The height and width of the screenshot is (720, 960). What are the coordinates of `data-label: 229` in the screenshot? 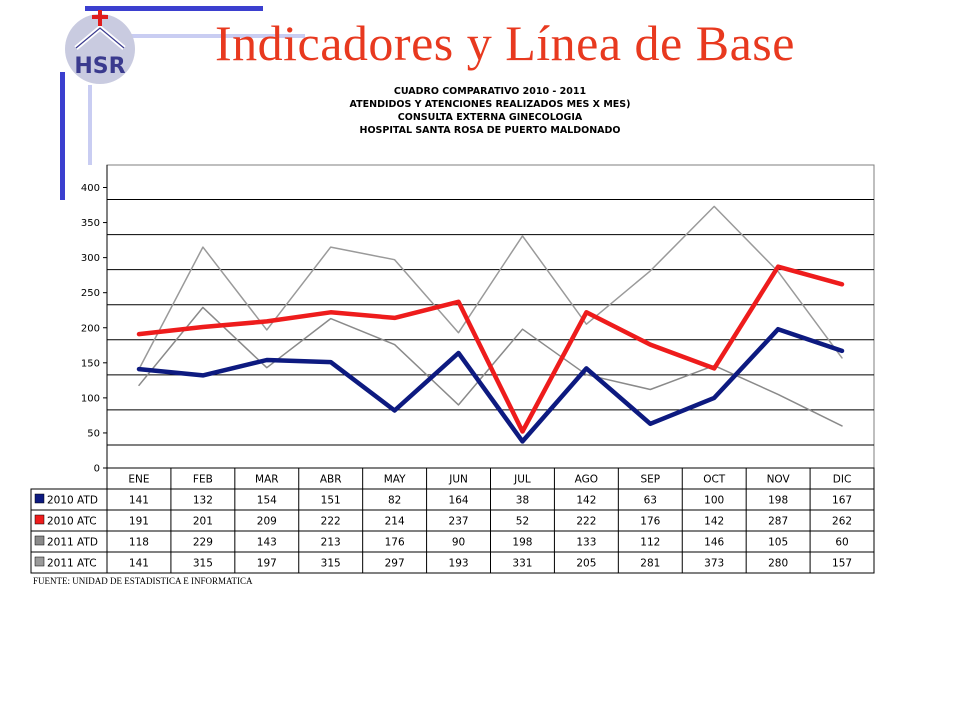 It's located at (203, 543).